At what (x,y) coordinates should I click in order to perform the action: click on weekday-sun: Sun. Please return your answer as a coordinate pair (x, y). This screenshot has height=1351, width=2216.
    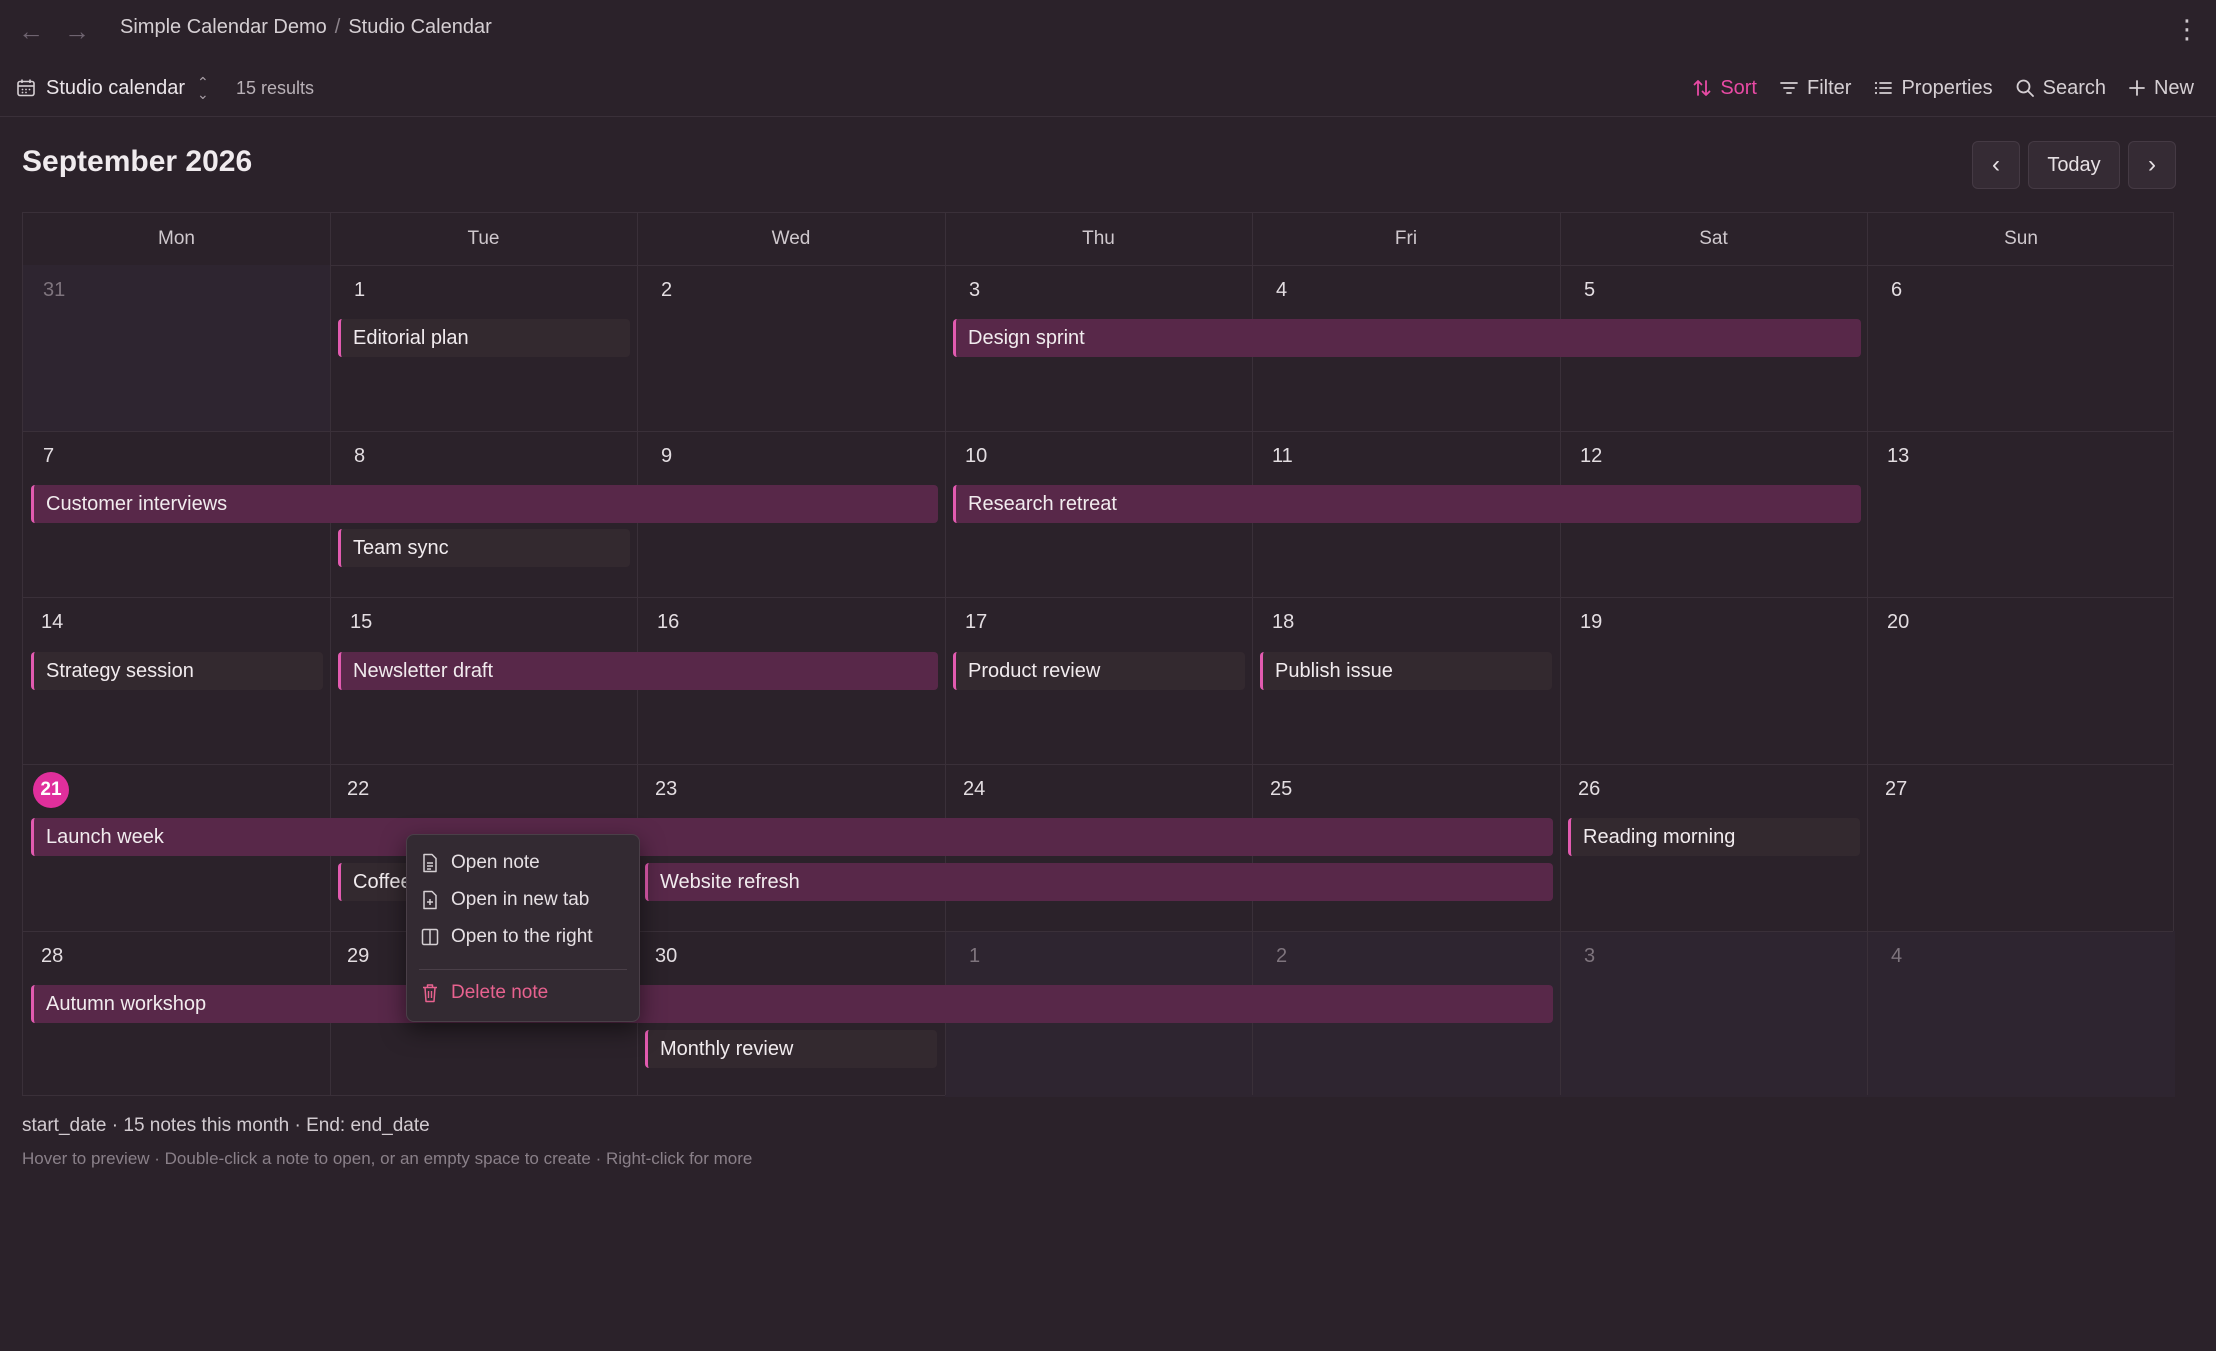
    Looking at the image, I should click on (2021, 238).